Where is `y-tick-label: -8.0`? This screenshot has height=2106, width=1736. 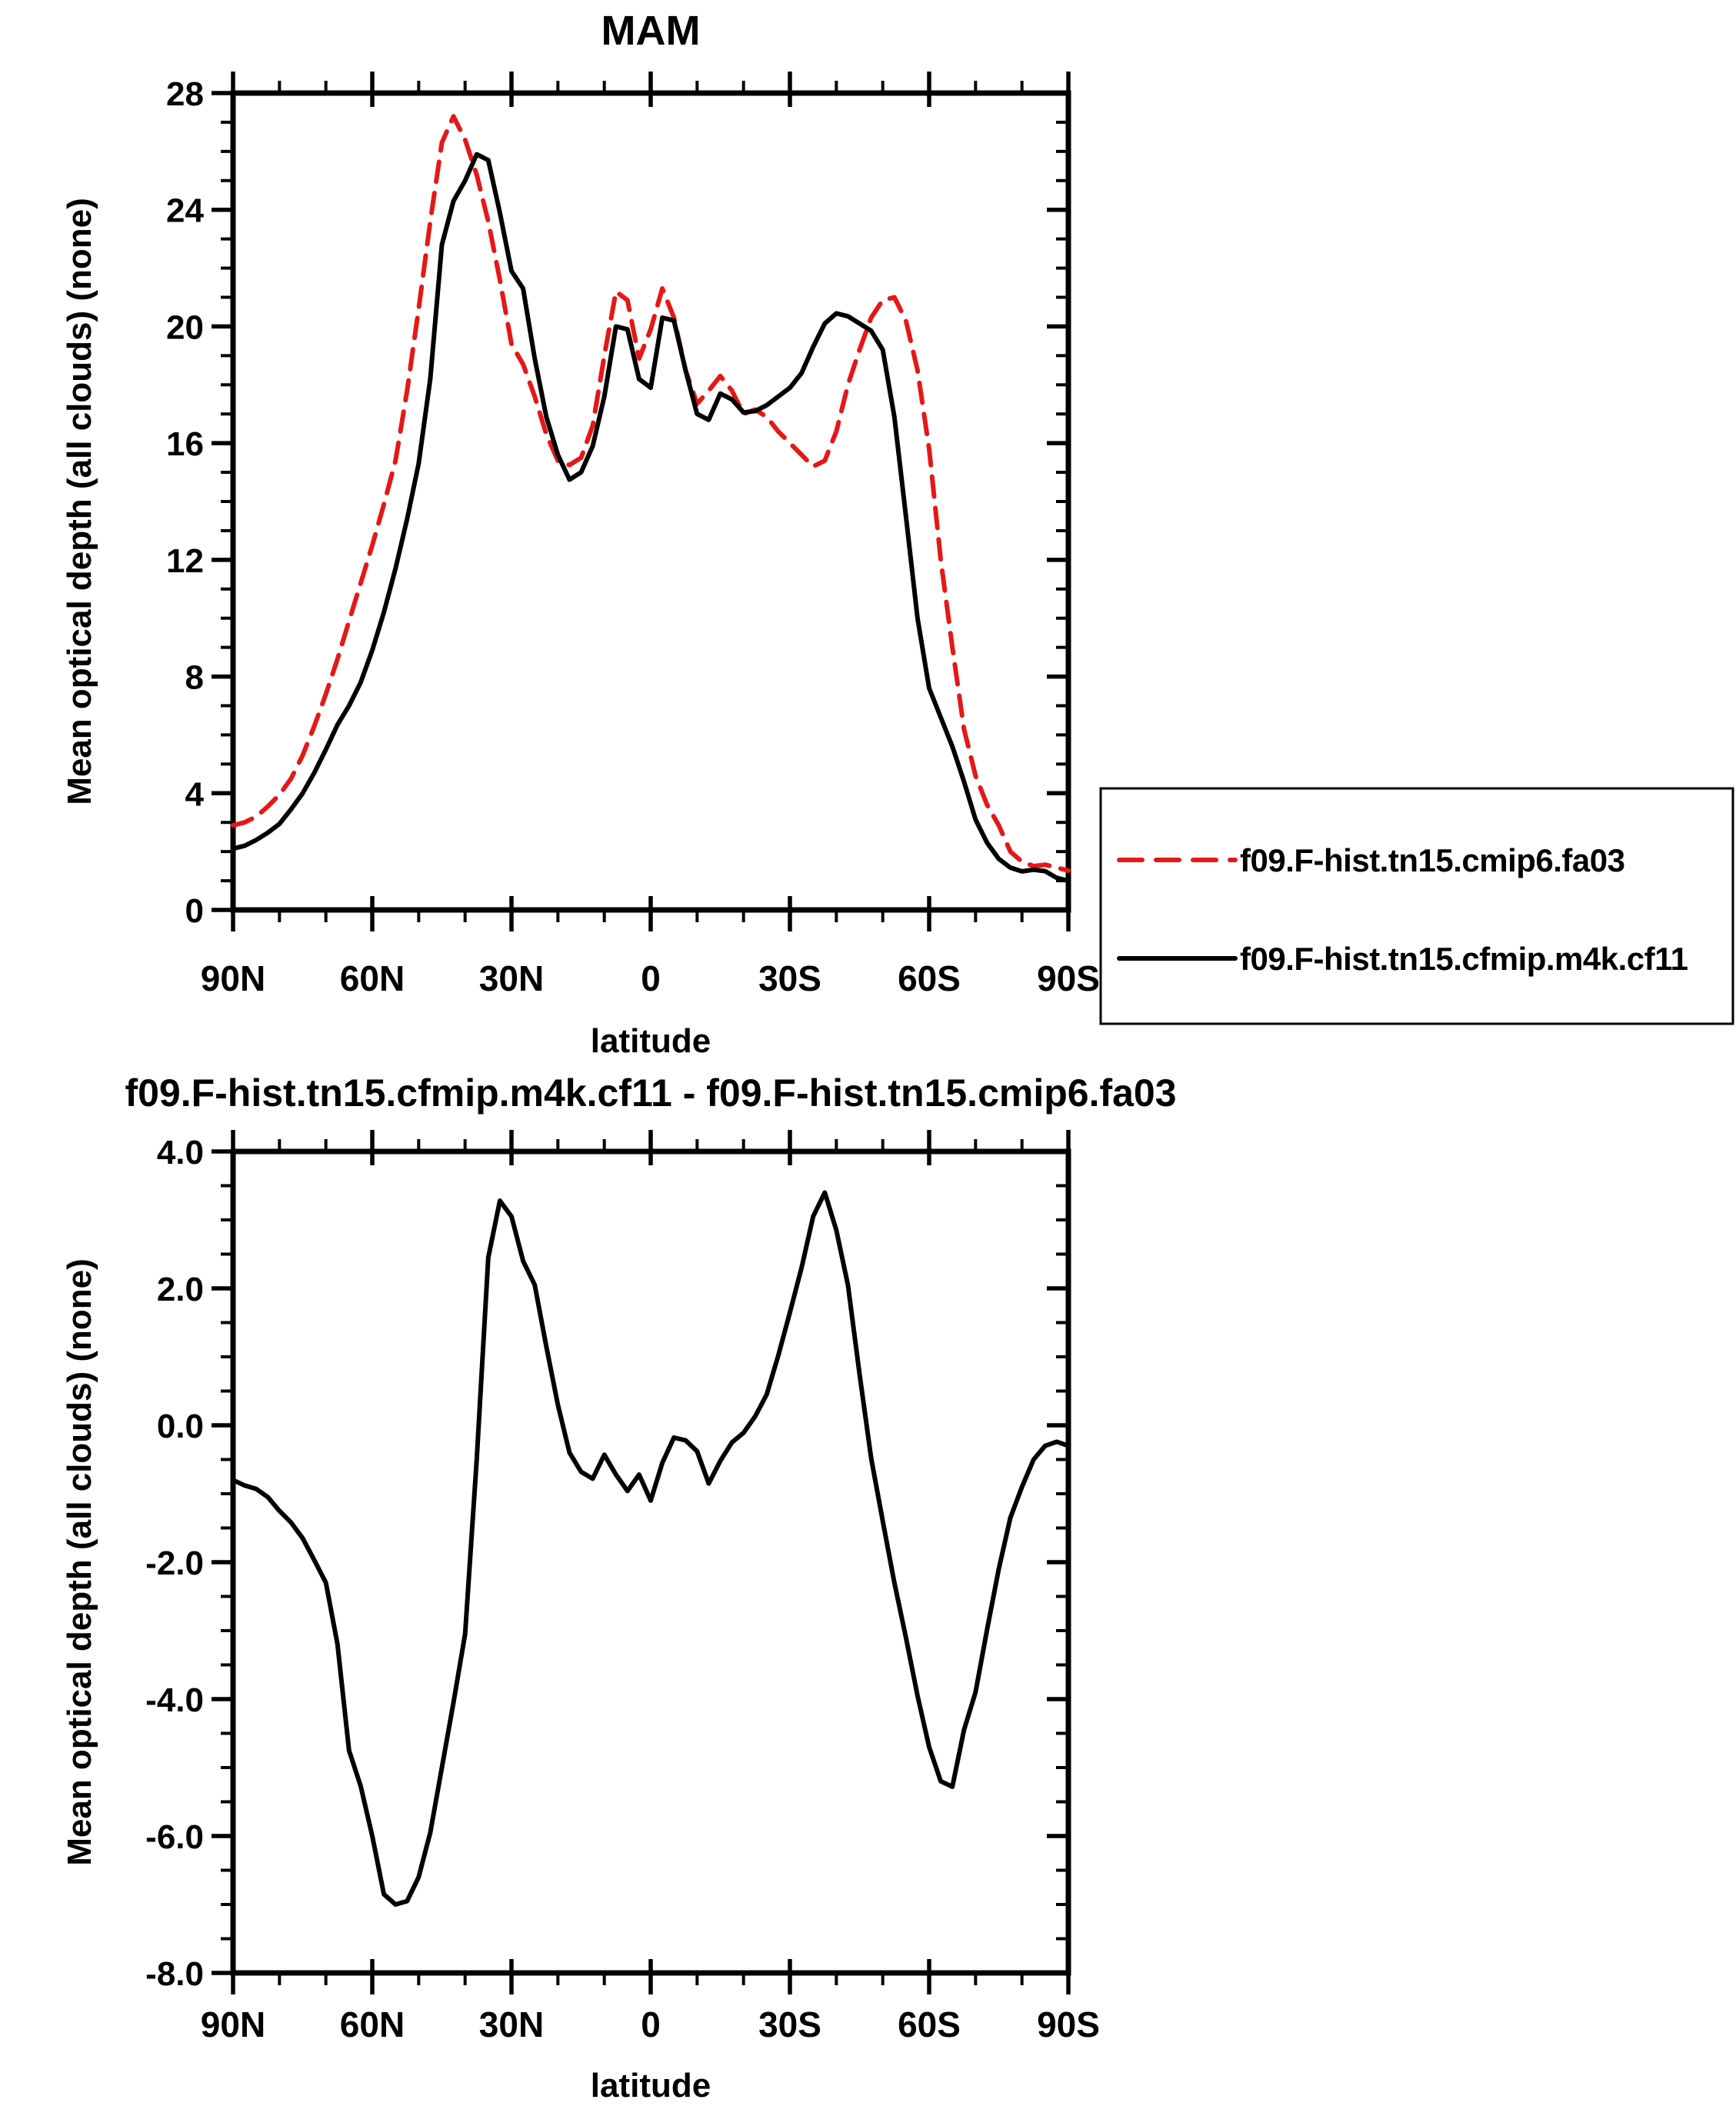 y-tick-label: -8.0 is located at coordinates (174, 1974).